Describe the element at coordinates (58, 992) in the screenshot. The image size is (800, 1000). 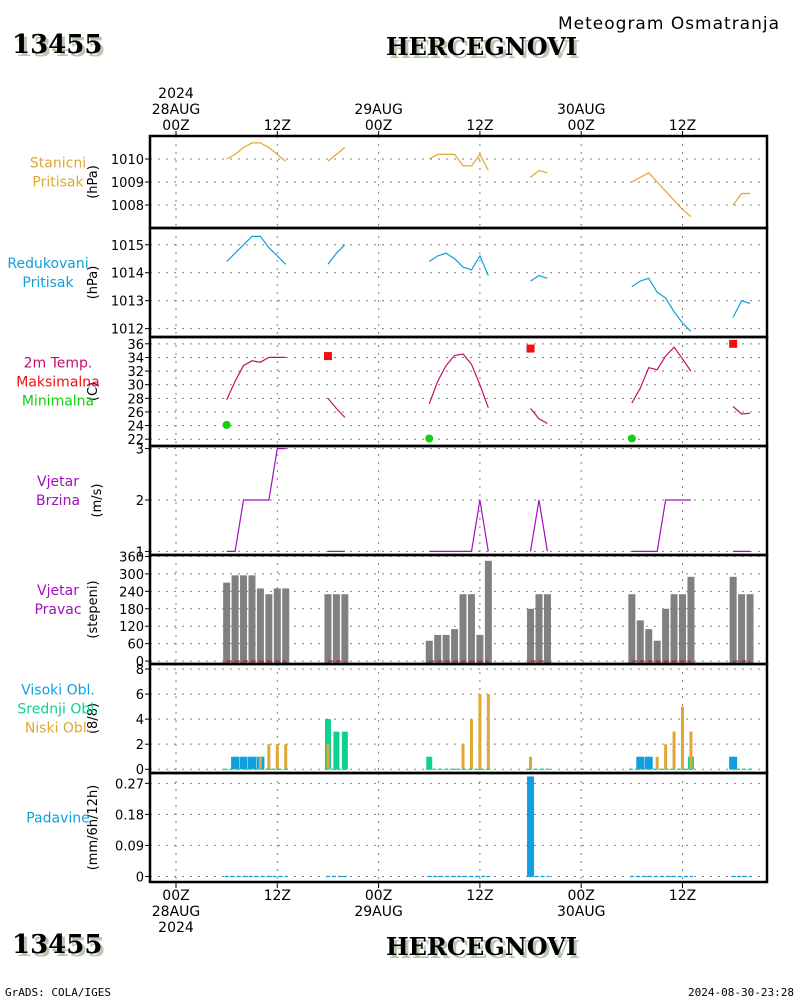
I see `credit-label: GrADS: COLA/IGES` at that location.